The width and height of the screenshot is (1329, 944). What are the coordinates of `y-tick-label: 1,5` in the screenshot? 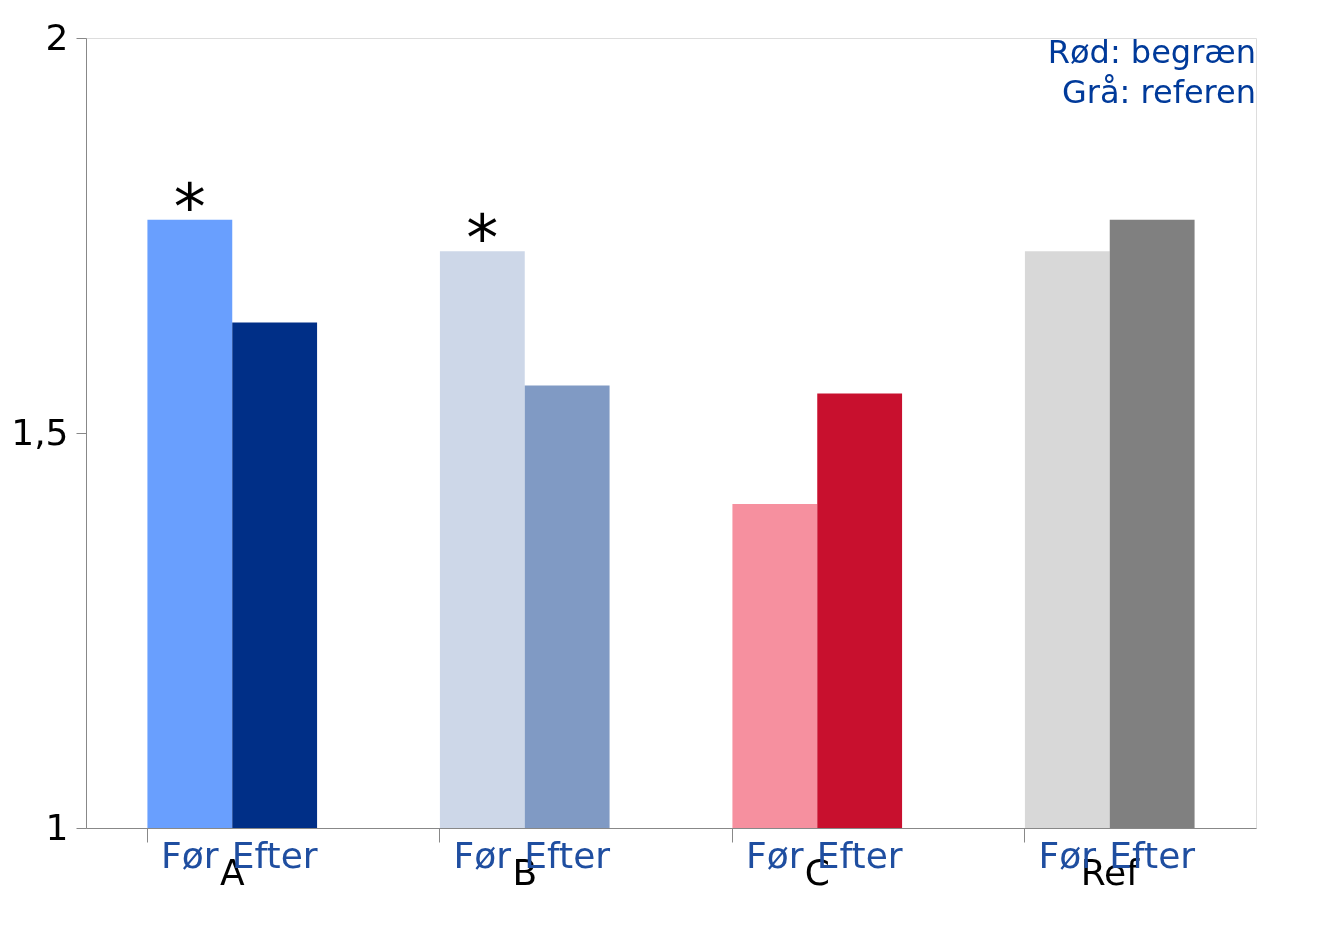 It's located at (40, 432).